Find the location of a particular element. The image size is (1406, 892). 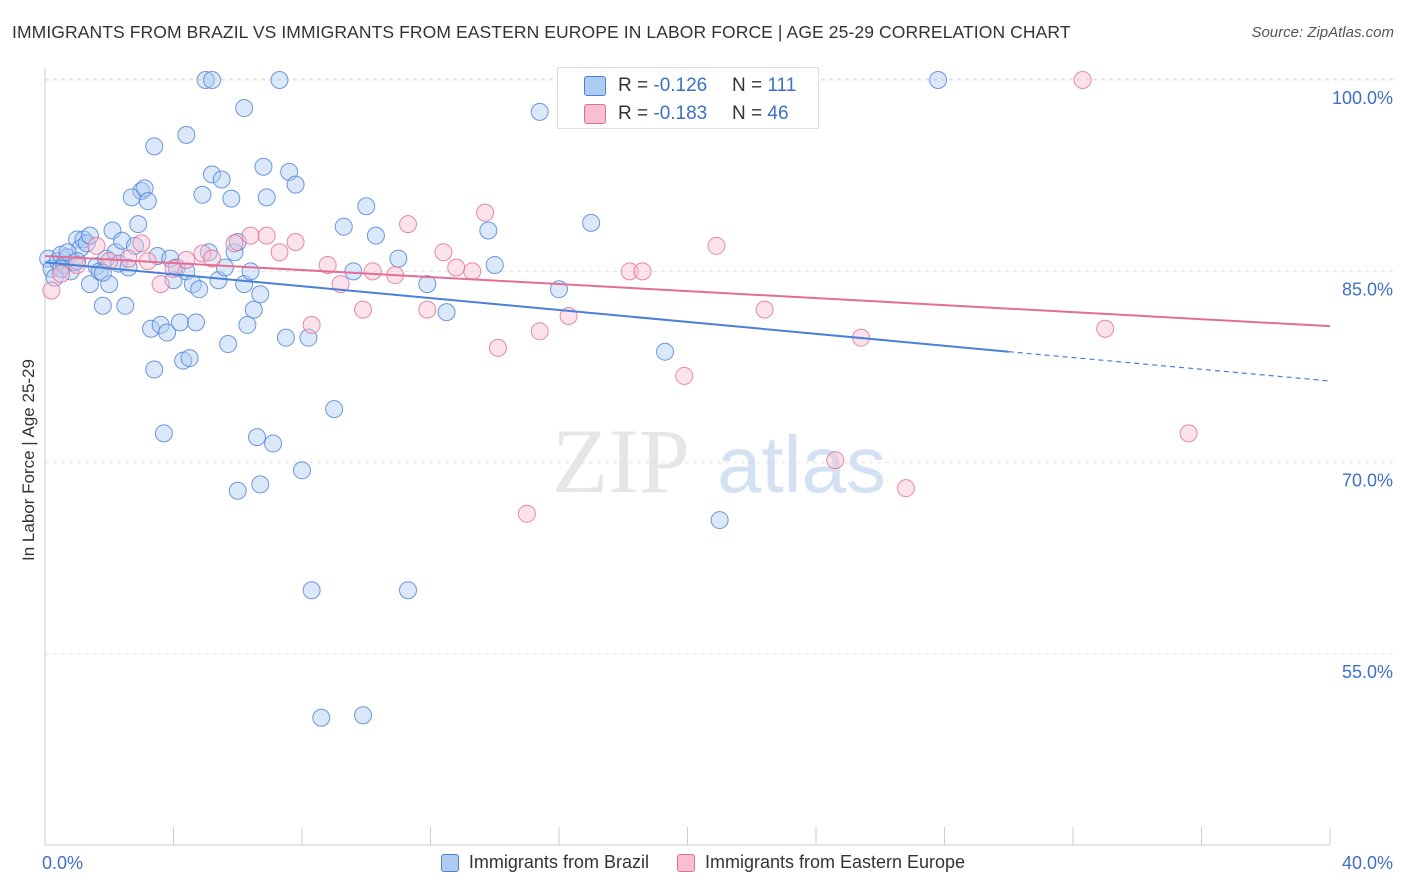

legend-label-eastern-europe: Immigrants from Eastern Europe is located at coordinates (835, 862).